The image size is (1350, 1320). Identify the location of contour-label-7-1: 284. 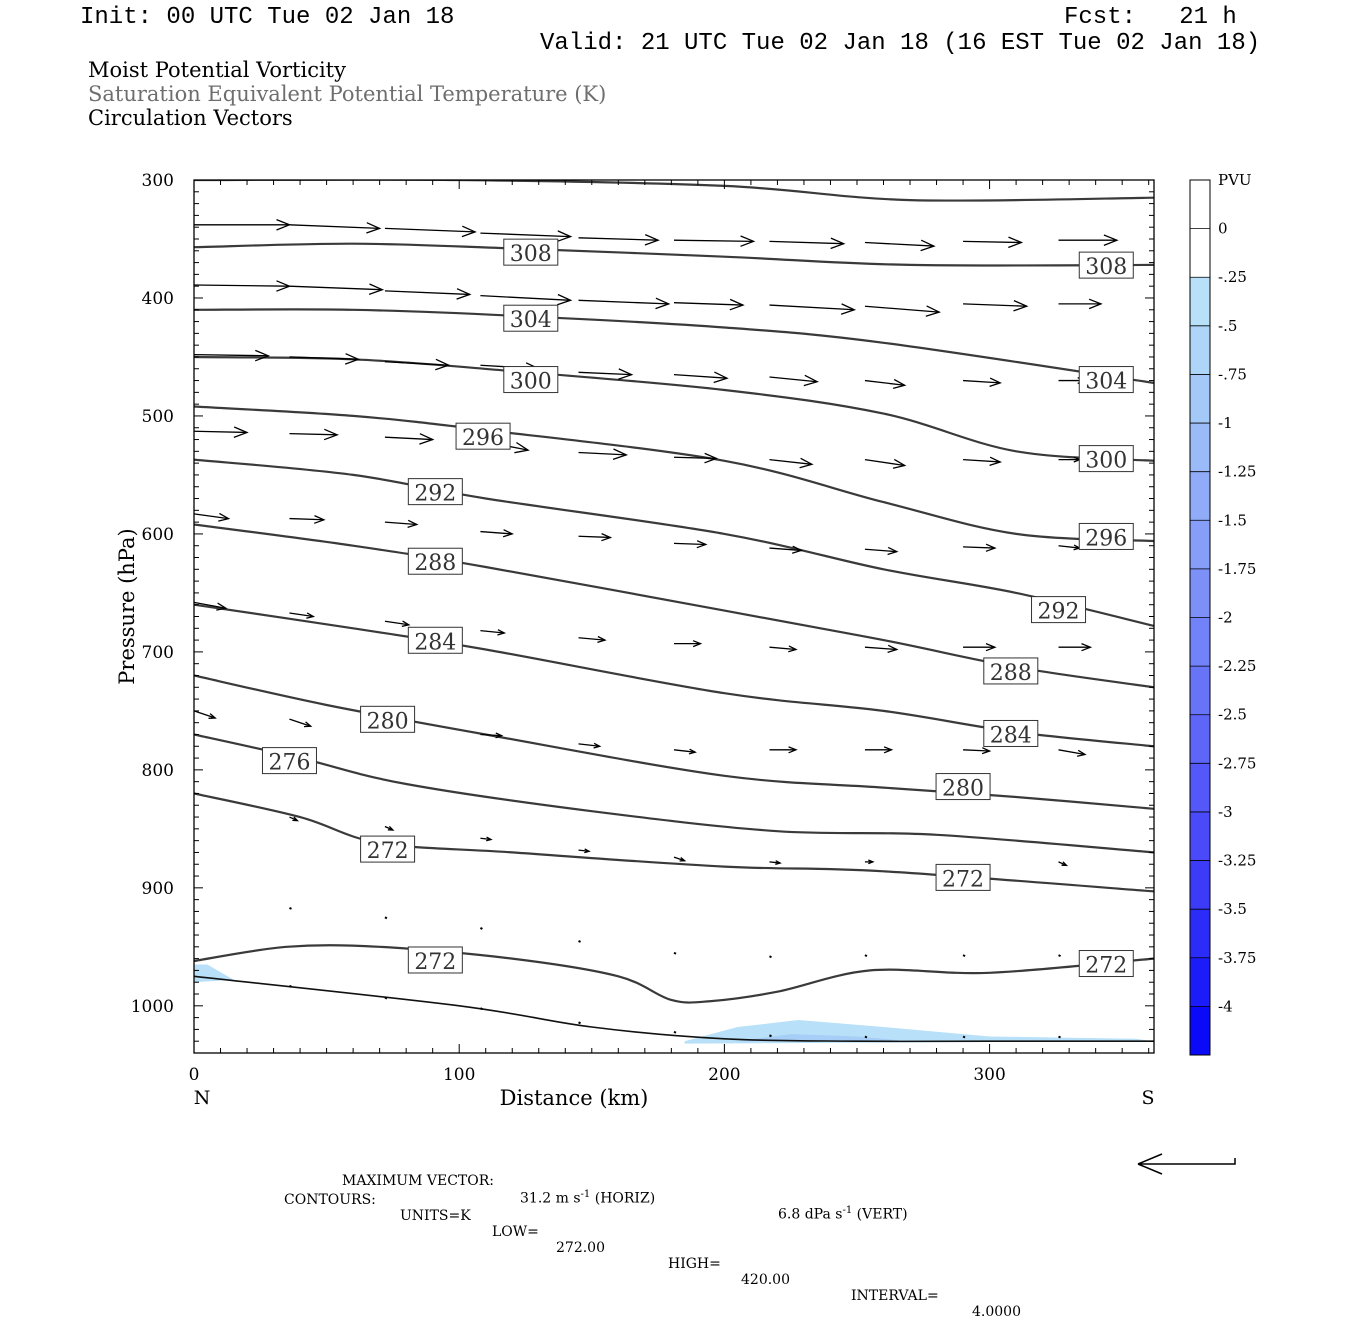
(1011, 735).